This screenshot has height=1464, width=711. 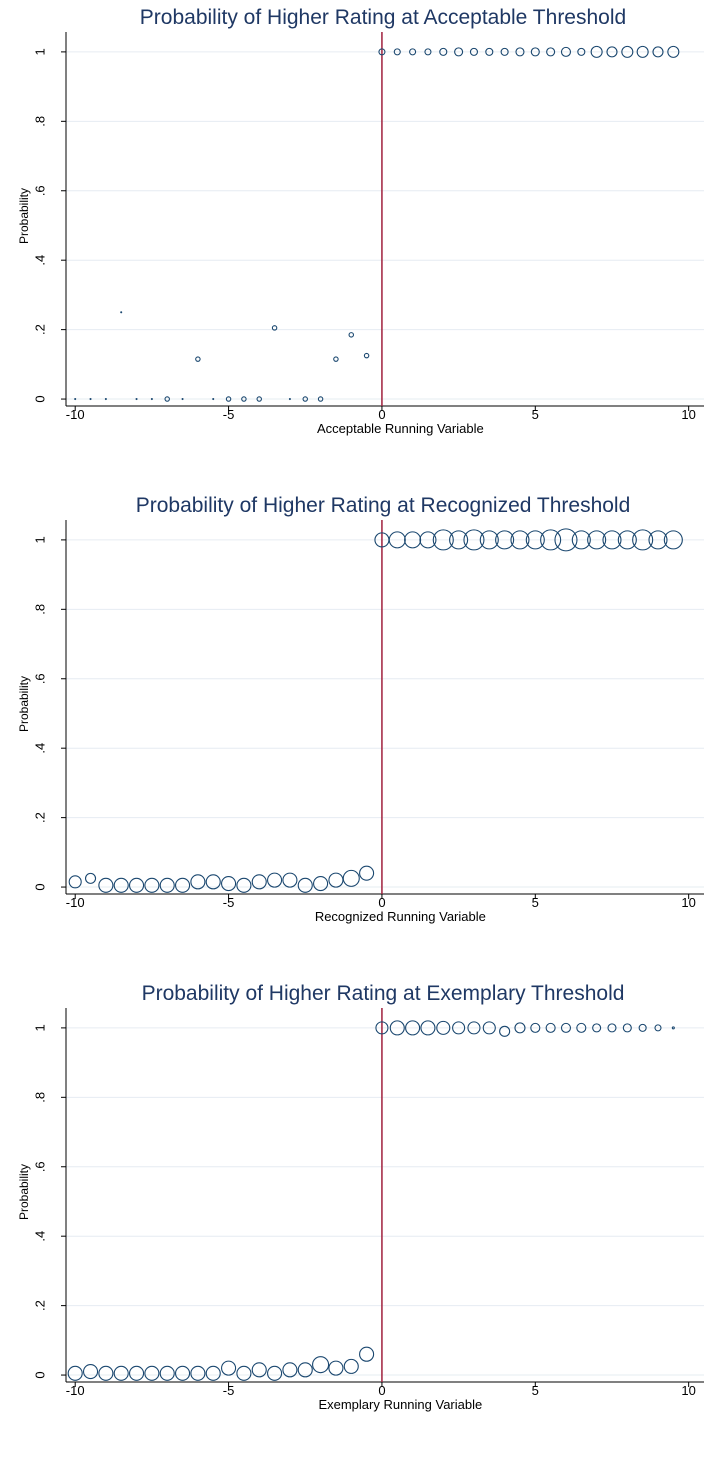 What do you see at coordinates (229, 414) in the screenshot?
I see `x-tick-label: -5` at bounding box center [229, 414].